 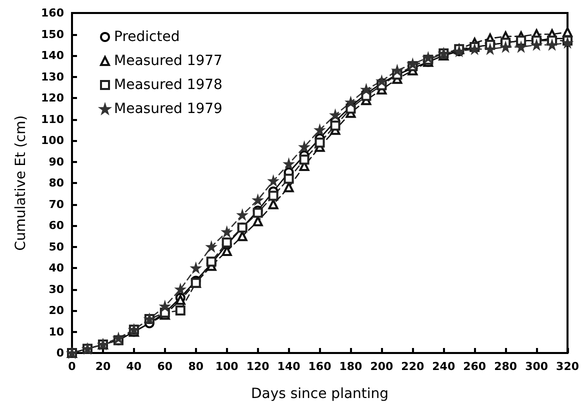 What do you see at coordinates (196, 366) in the screenshot?
I see `x-tick-label: 80` at bounding box center [196, 366].